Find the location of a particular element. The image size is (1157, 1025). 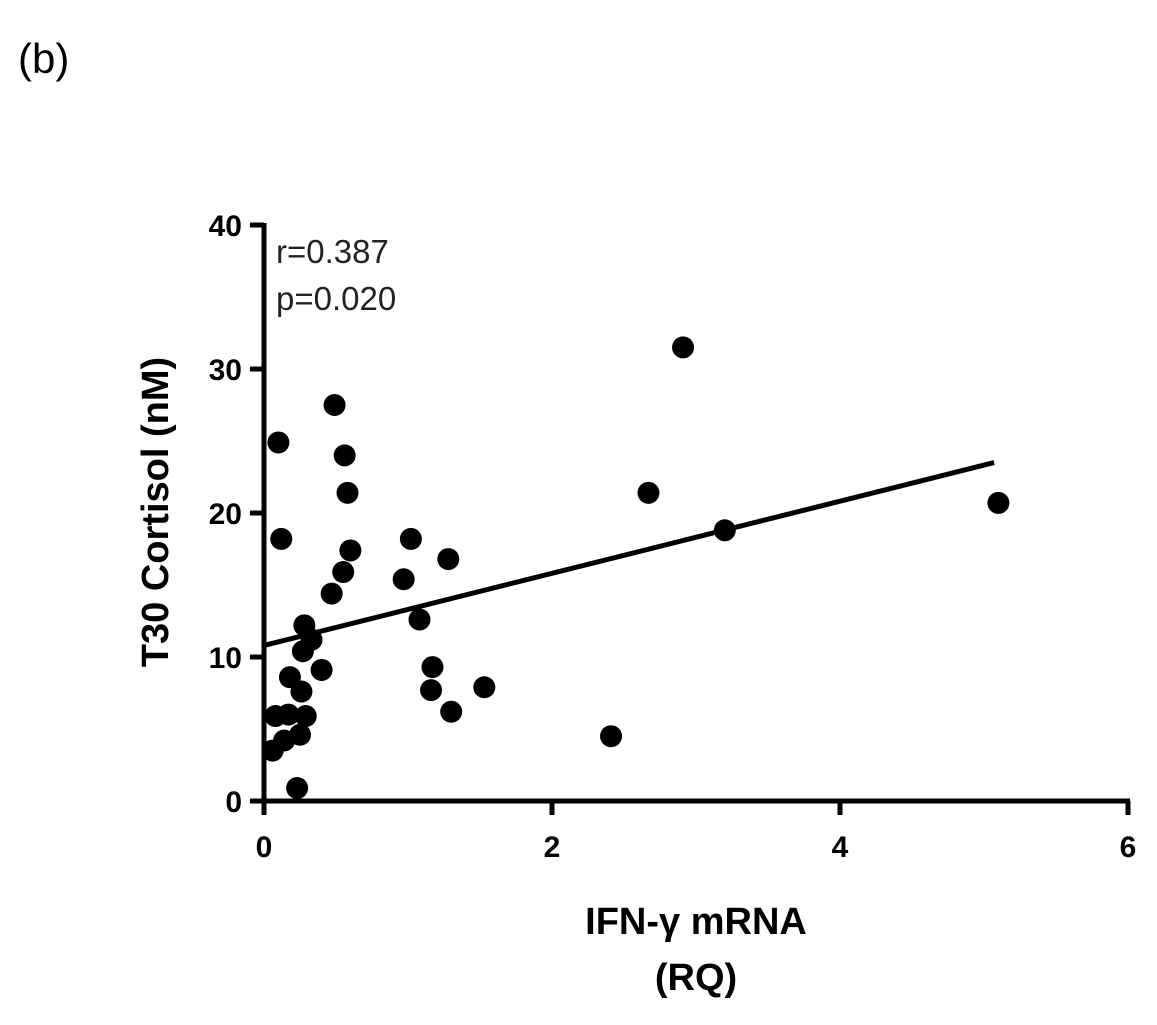

y-axis-title: T30 Cortisol (nM) is located at coordinates (156, 512).